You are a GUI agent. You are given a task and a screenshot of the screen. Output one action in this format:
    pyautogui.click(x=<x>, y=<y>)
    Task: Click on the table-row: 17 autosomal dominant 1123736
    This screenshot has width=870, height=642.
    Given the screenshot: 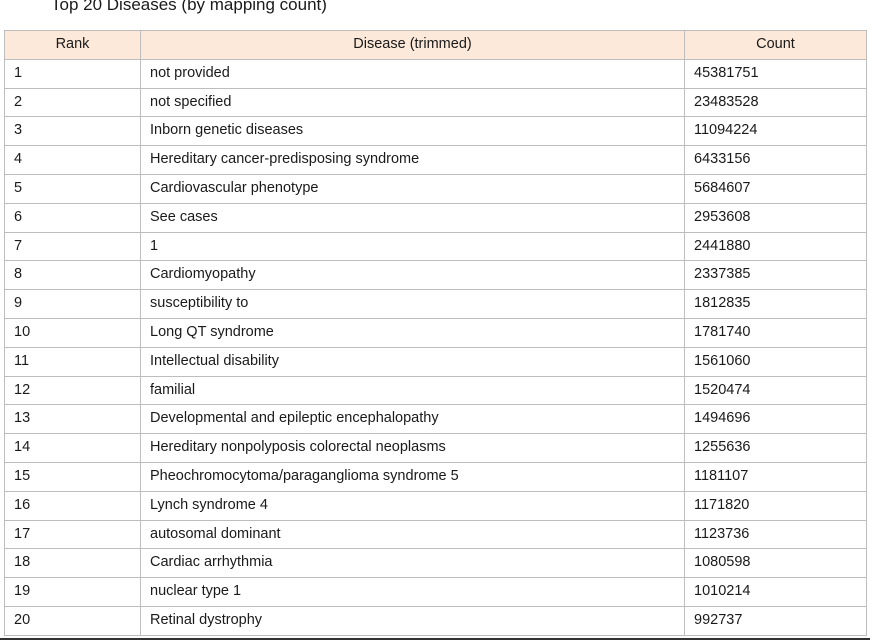 What is the action you would take?
    pyautogui.click(x=435, y=534)
    